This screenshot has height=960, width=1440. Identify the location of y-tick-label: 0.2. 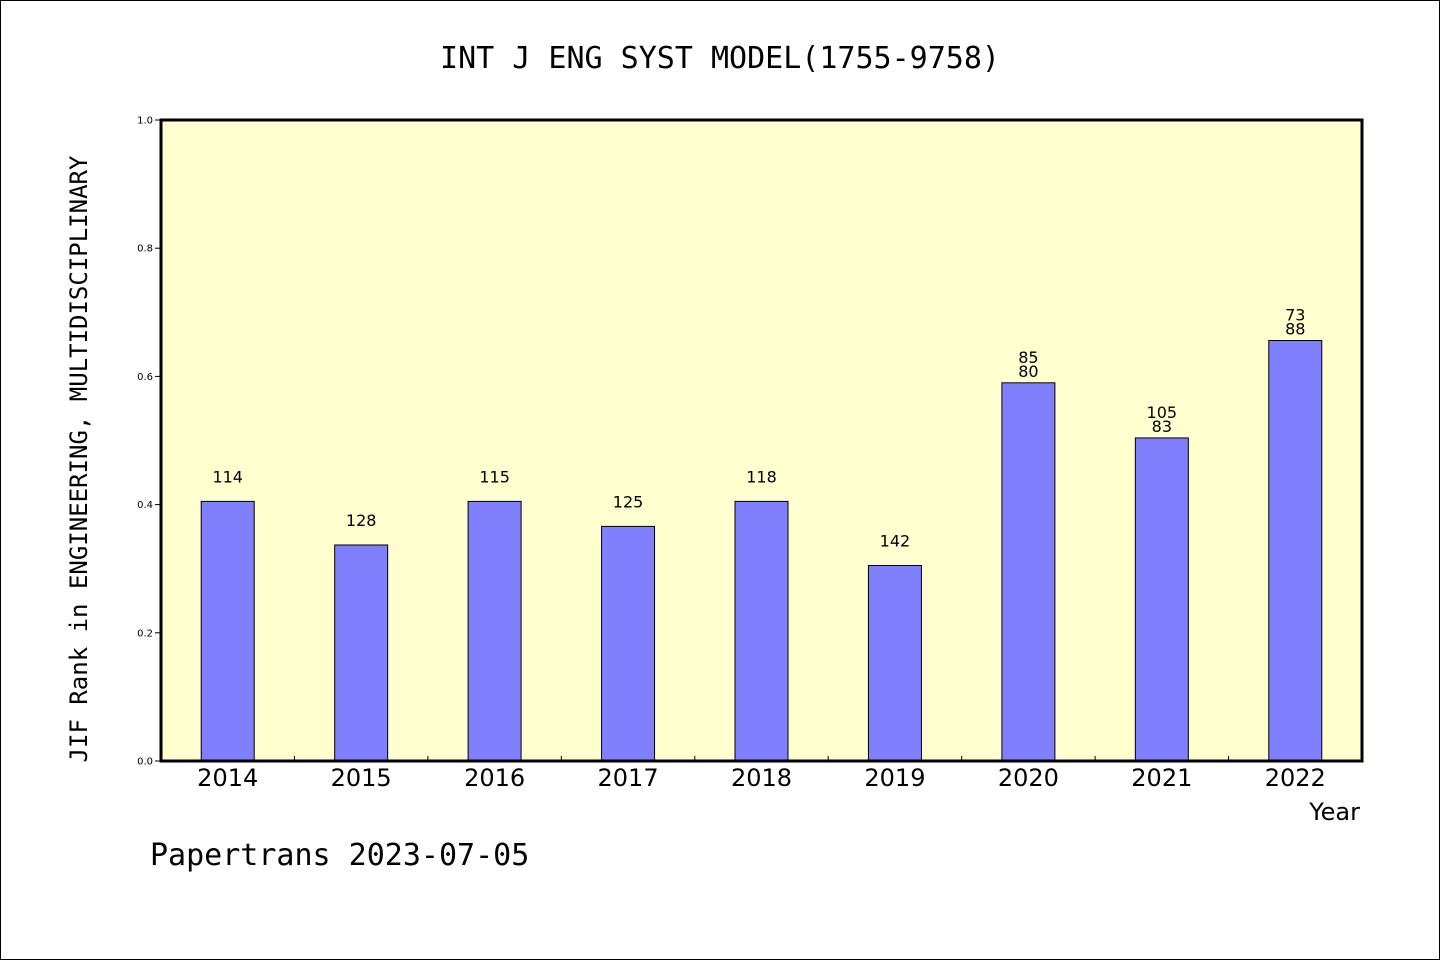
(145, 633).